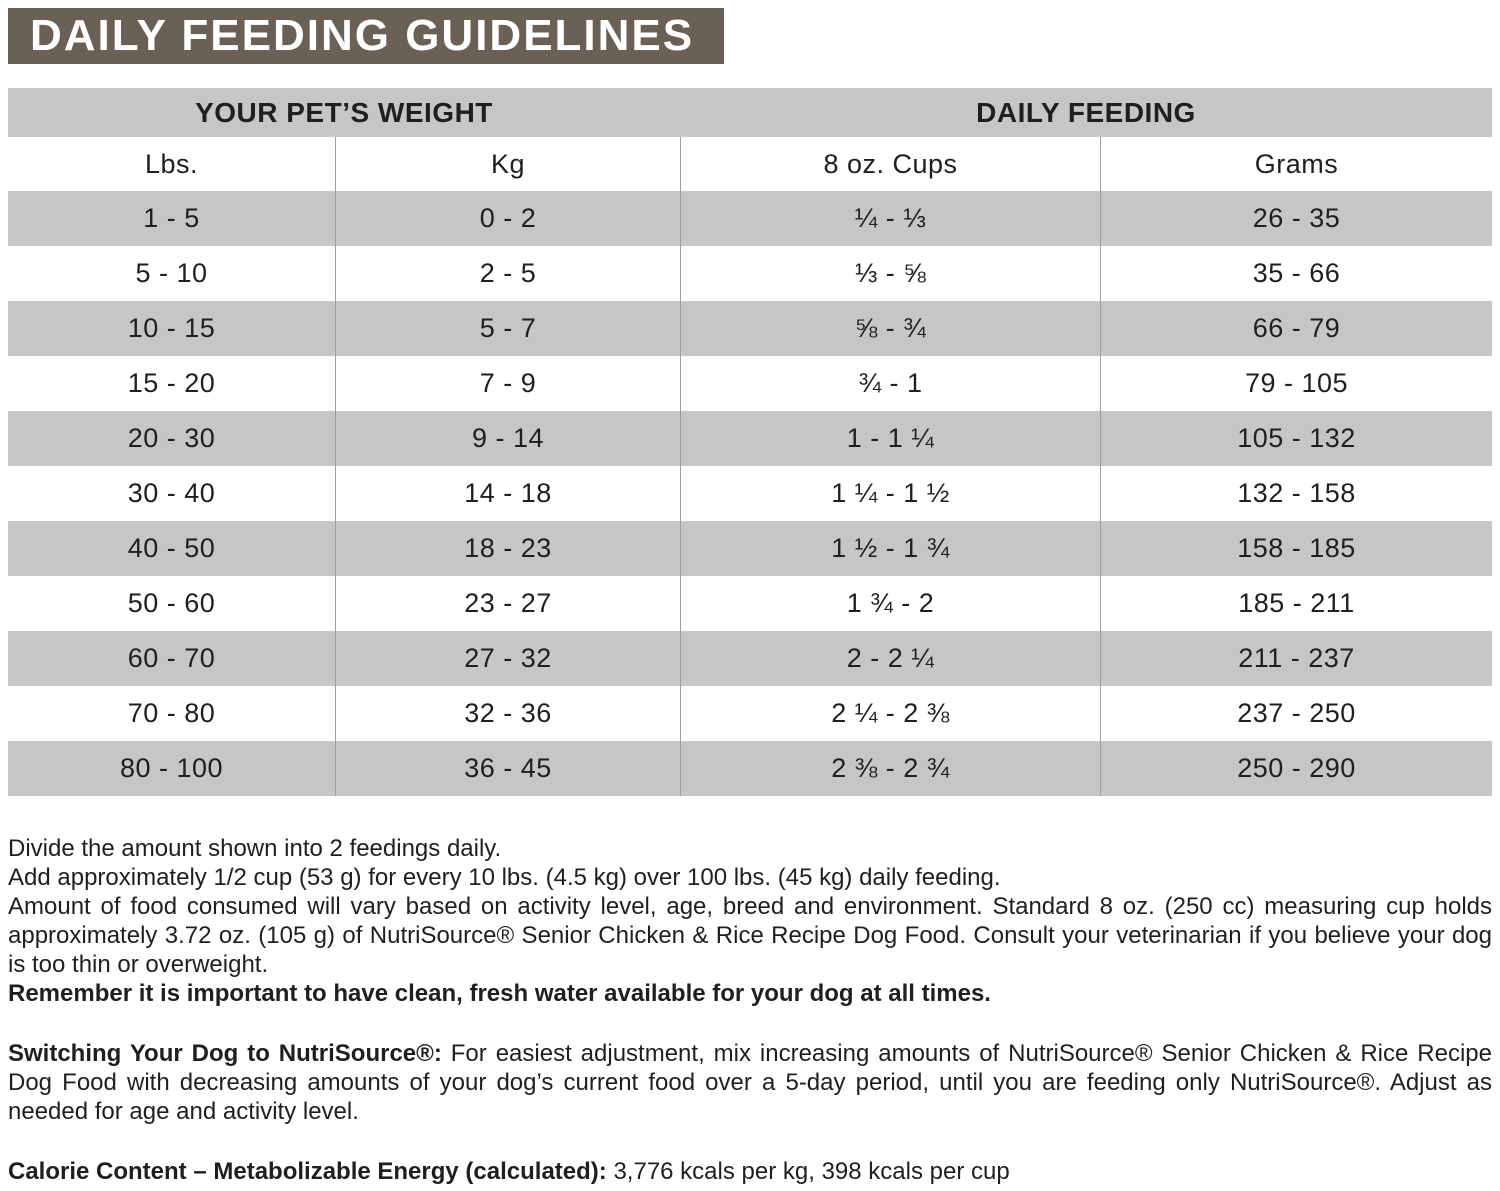  What do you see at coordinates (171, 218) in the screenshot?
I see `cell-lbs: 1 - 5` at bounding box center [171, 218].